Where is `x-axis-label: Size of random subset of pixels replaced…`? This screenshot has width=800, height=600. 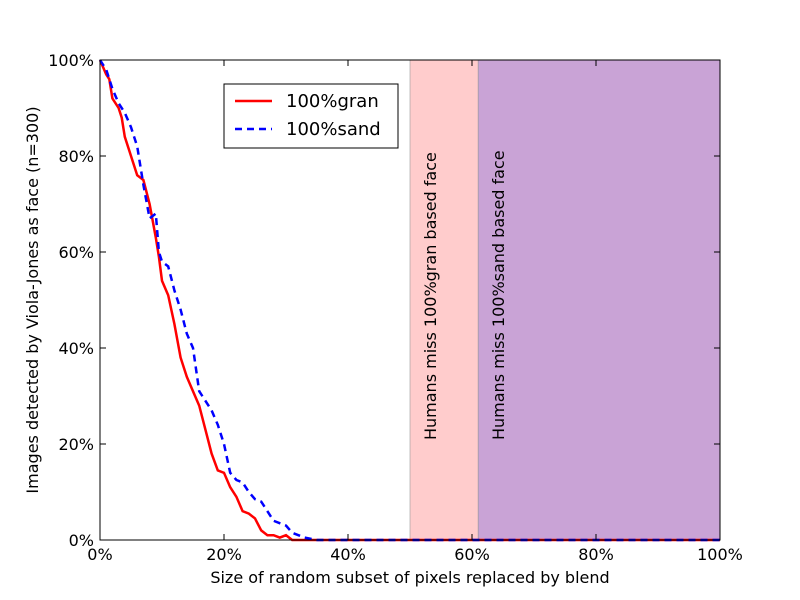
x-axis-label: Size of random subset of pixels replaced… is located at coordinates (409, 577).